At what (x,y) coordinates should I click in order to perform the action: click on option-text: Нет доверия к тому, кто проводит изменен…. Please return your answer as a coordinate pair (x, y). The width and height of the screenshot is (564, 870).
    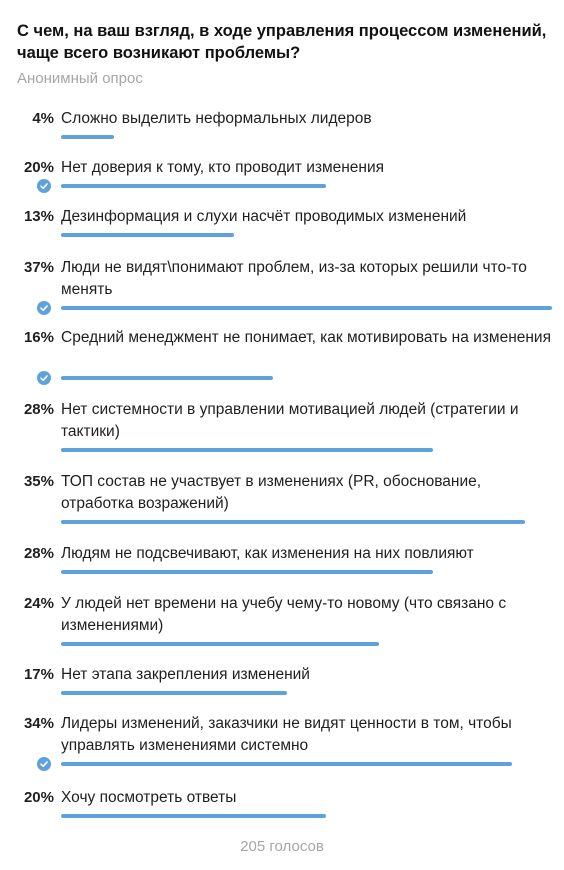
    Looking at the image, I should click on (223, 167).